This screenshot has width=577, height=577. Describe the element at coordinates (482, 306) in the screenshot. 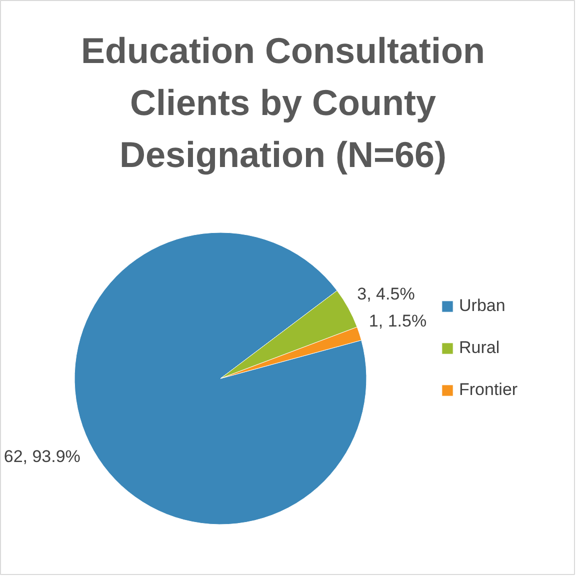

I see `legend-label: Urban` at that location.